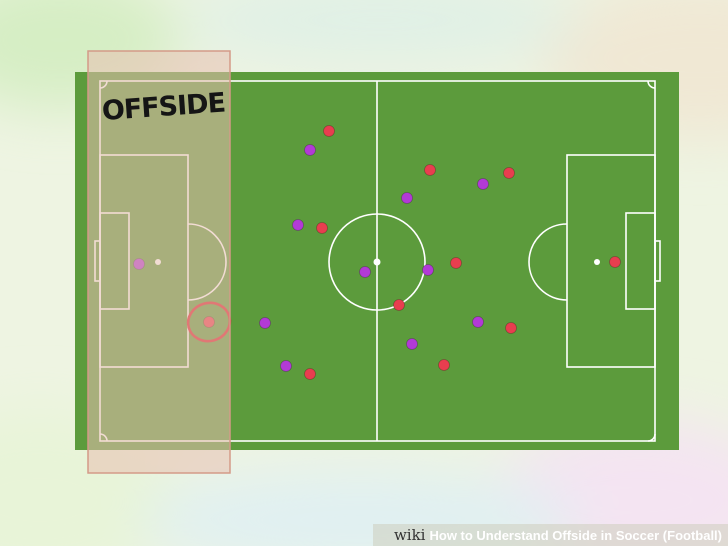 The height and width of the screenshot is (546, 728). What do you see at coordinates (657, 261) in the screenshot?
I see `right-goal` at bounding box center [657, 261].